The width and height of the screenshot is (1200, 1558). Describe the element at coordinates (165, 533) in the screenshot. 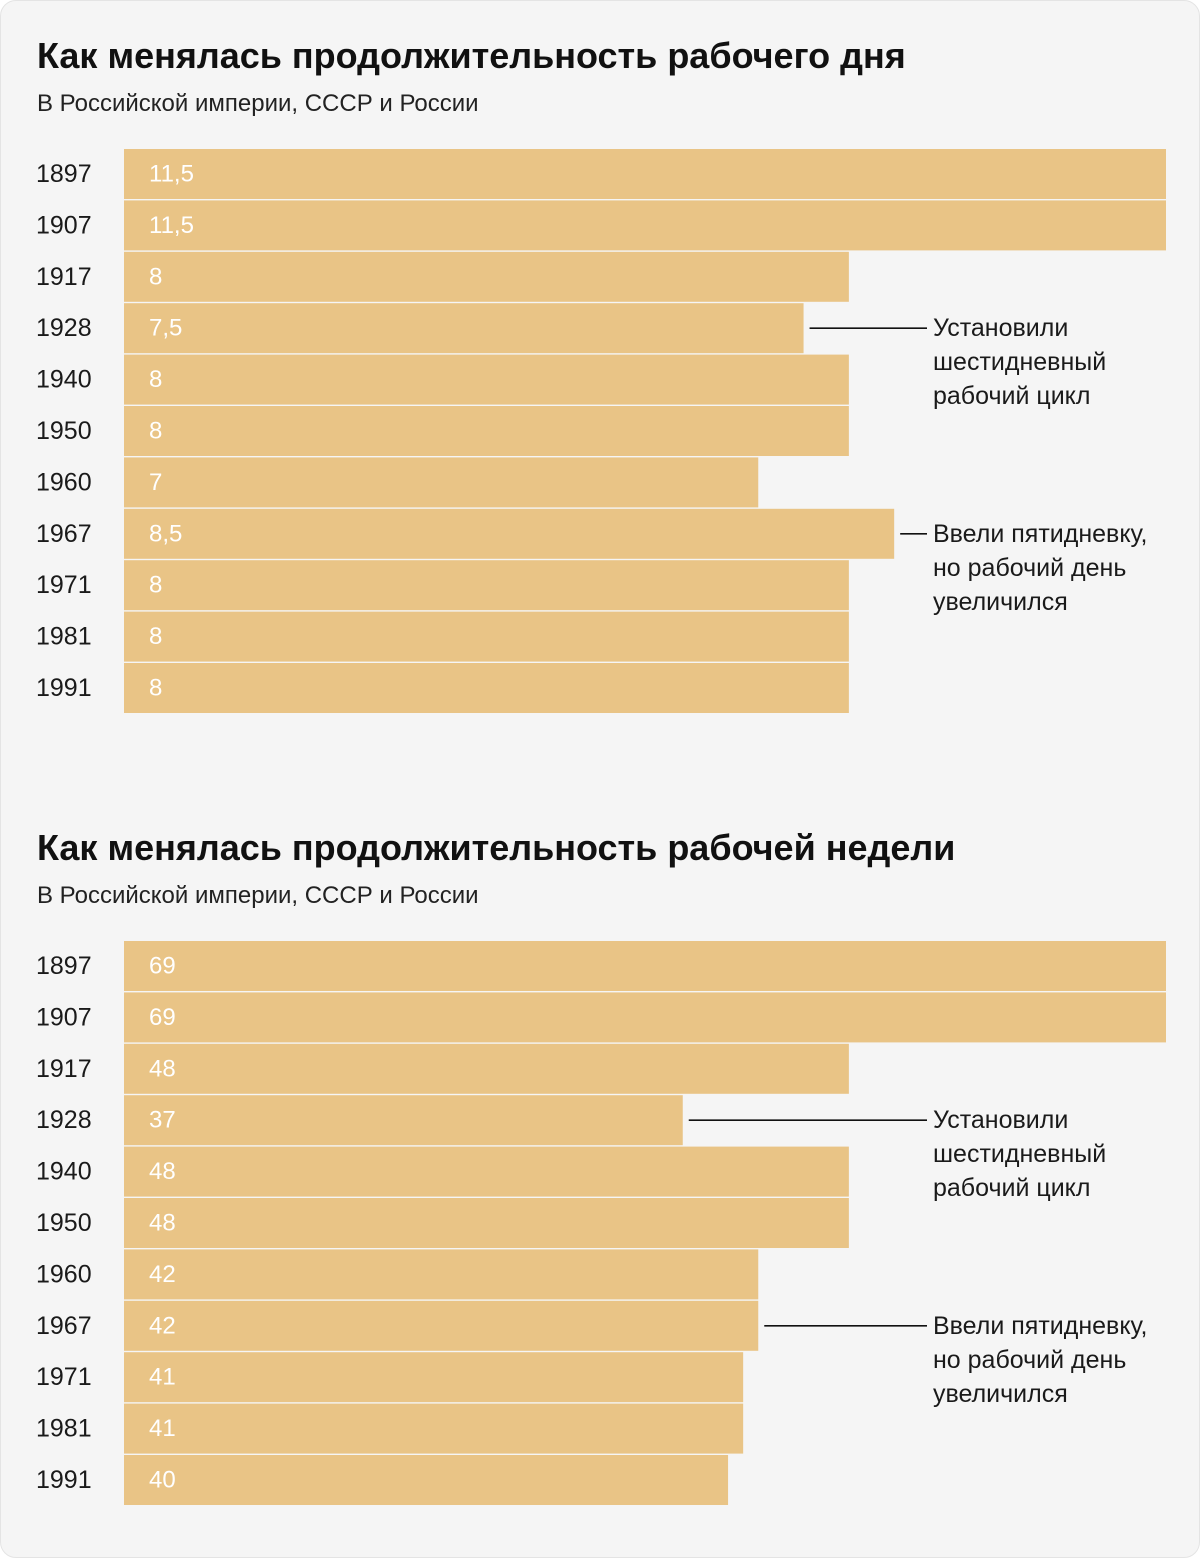

I see `value-label: 8,5` at that location.